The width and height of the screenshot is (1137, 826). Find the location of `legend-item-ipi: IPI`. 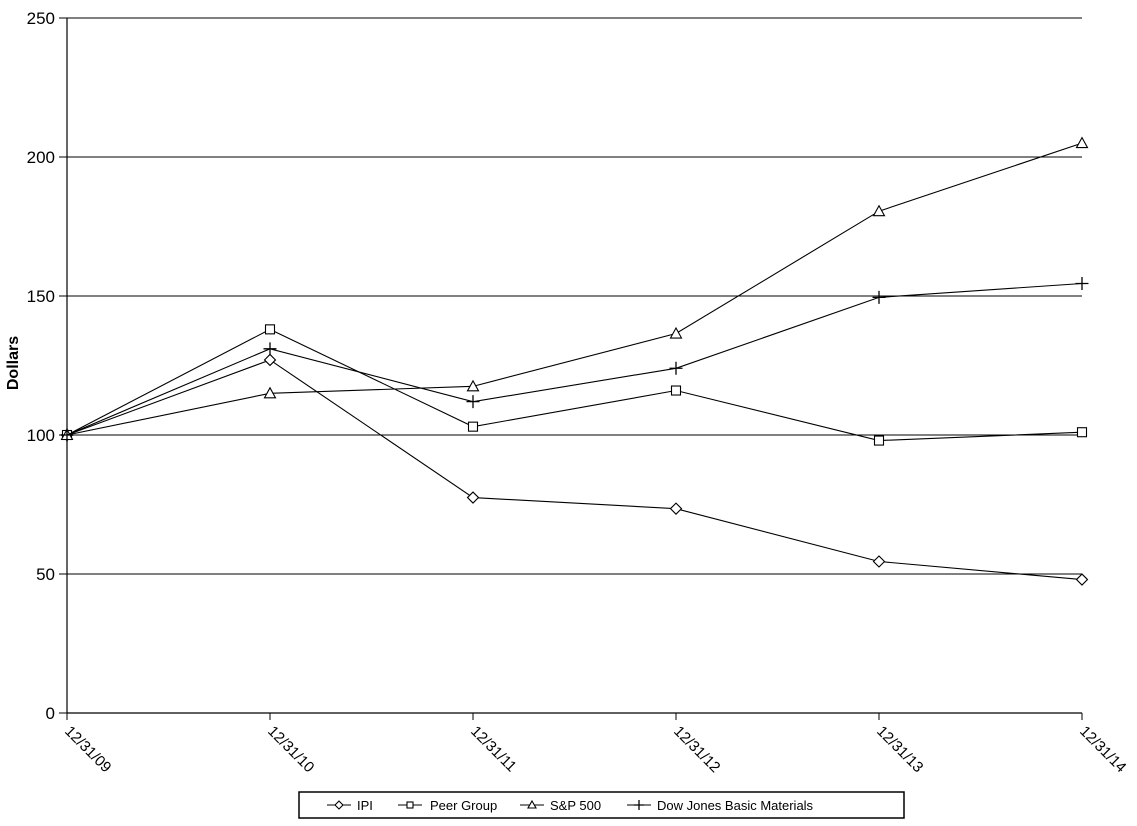

legend-item-ipi: IPI is located at coordinates (350, 805).